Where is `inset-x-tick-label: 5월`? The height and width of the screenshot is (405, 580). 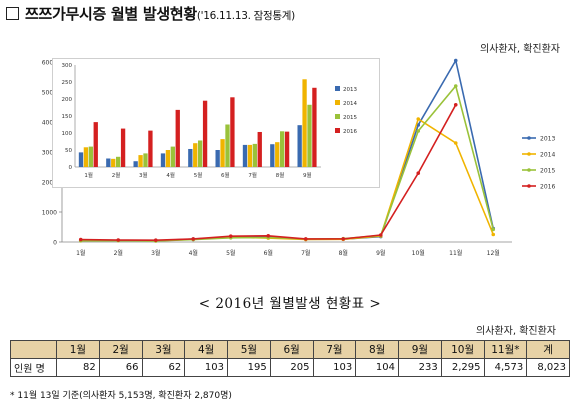 inset-x-tick-label: 5월 is located at coordinates (198, 175).